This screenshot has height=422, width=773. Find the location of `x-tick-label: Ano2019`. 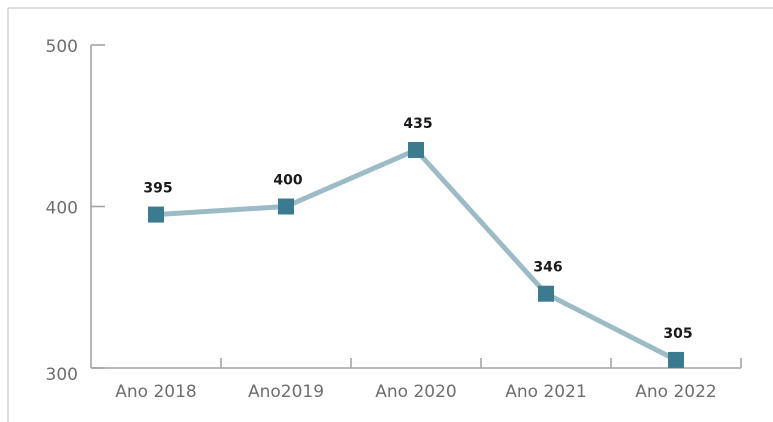

x-tick-label: Ano2019 is located at coordinates (286, 392).